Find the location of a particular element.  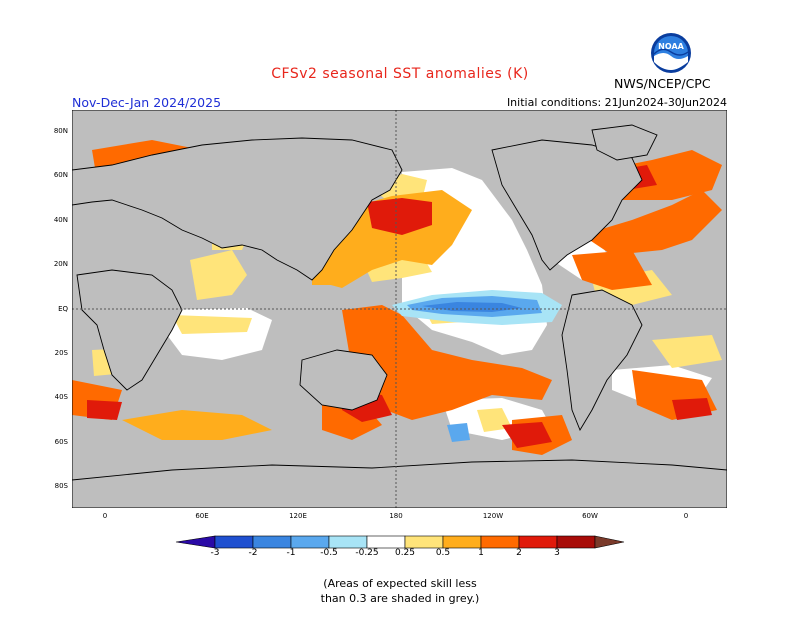

lon-label-60e: 60E is located at coordinates (202, 516).